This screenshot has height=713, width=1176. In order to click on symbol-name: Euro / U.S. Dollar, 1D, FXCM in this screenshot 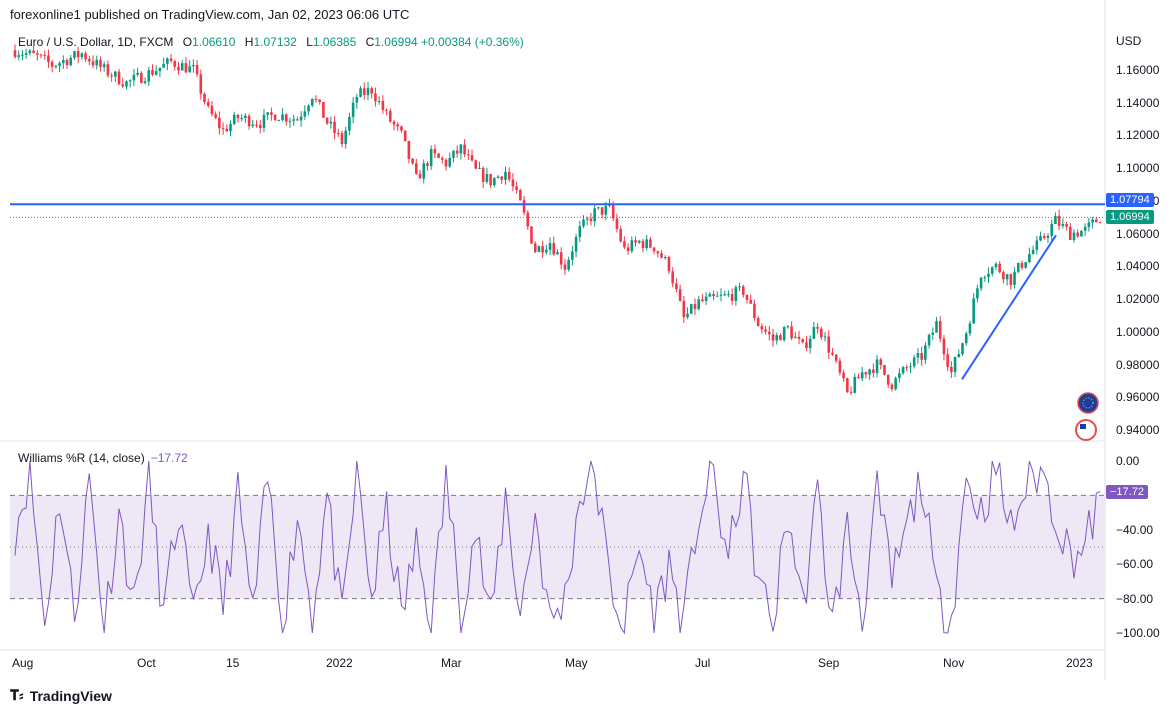, I will do `click(96, 42)`.